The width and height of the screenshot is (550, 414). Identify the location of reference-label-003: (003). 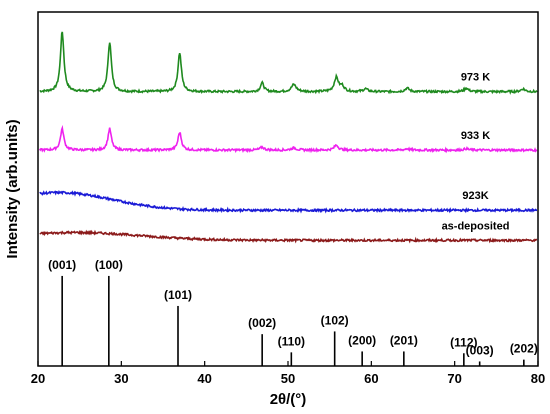
(480, 350).